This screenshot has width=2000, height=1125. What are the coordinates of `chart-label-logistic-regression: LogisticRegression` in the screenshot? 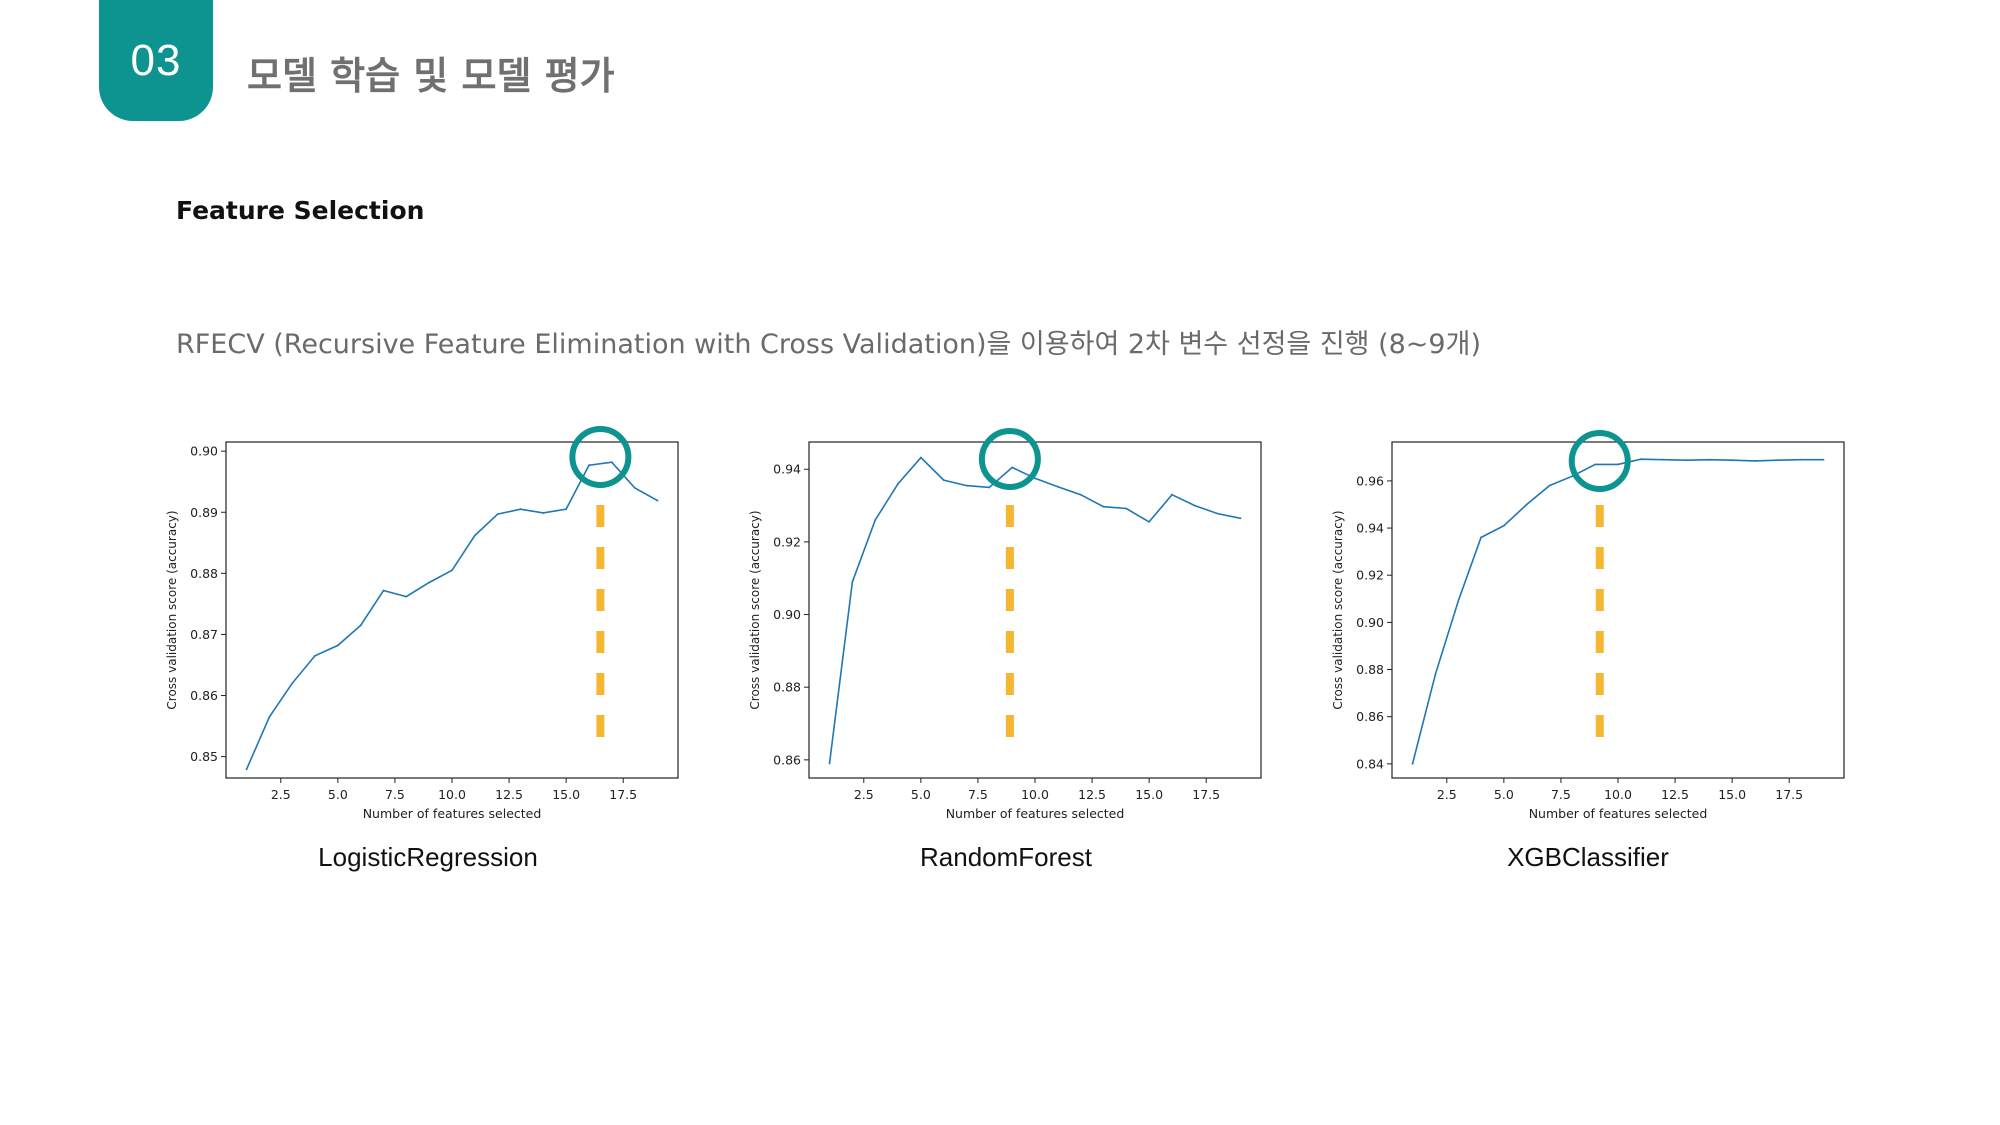 It's located at (428, 857).